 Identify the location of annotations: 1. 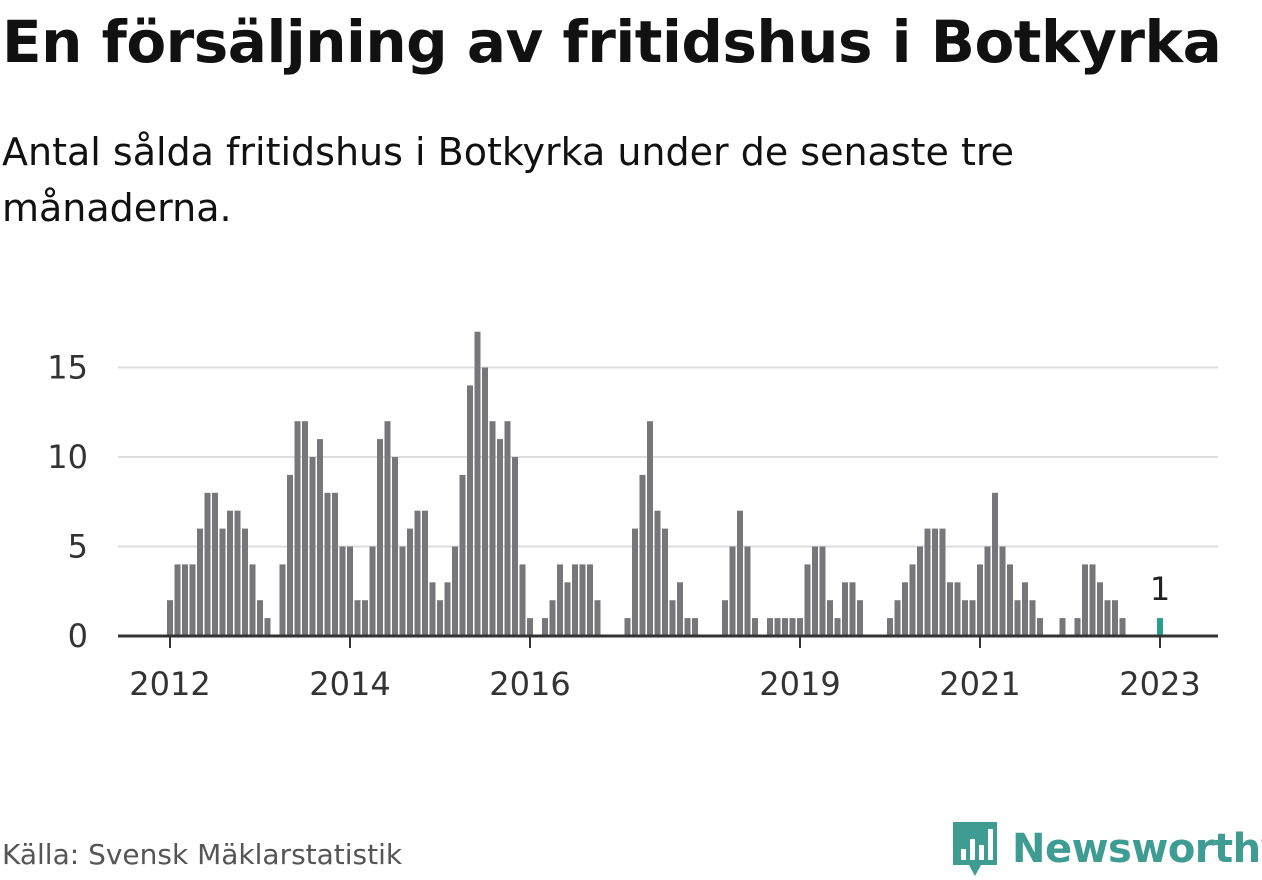
(1160, 589).